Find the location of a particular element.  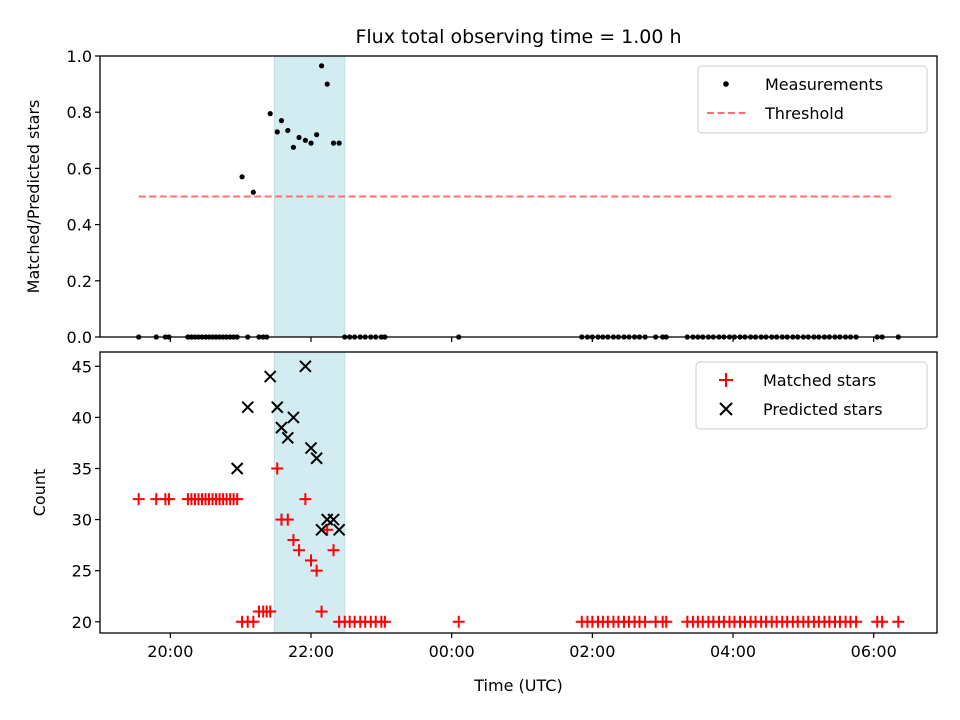

count-y-tick-label: 30 is located at coordinates (82, 520).